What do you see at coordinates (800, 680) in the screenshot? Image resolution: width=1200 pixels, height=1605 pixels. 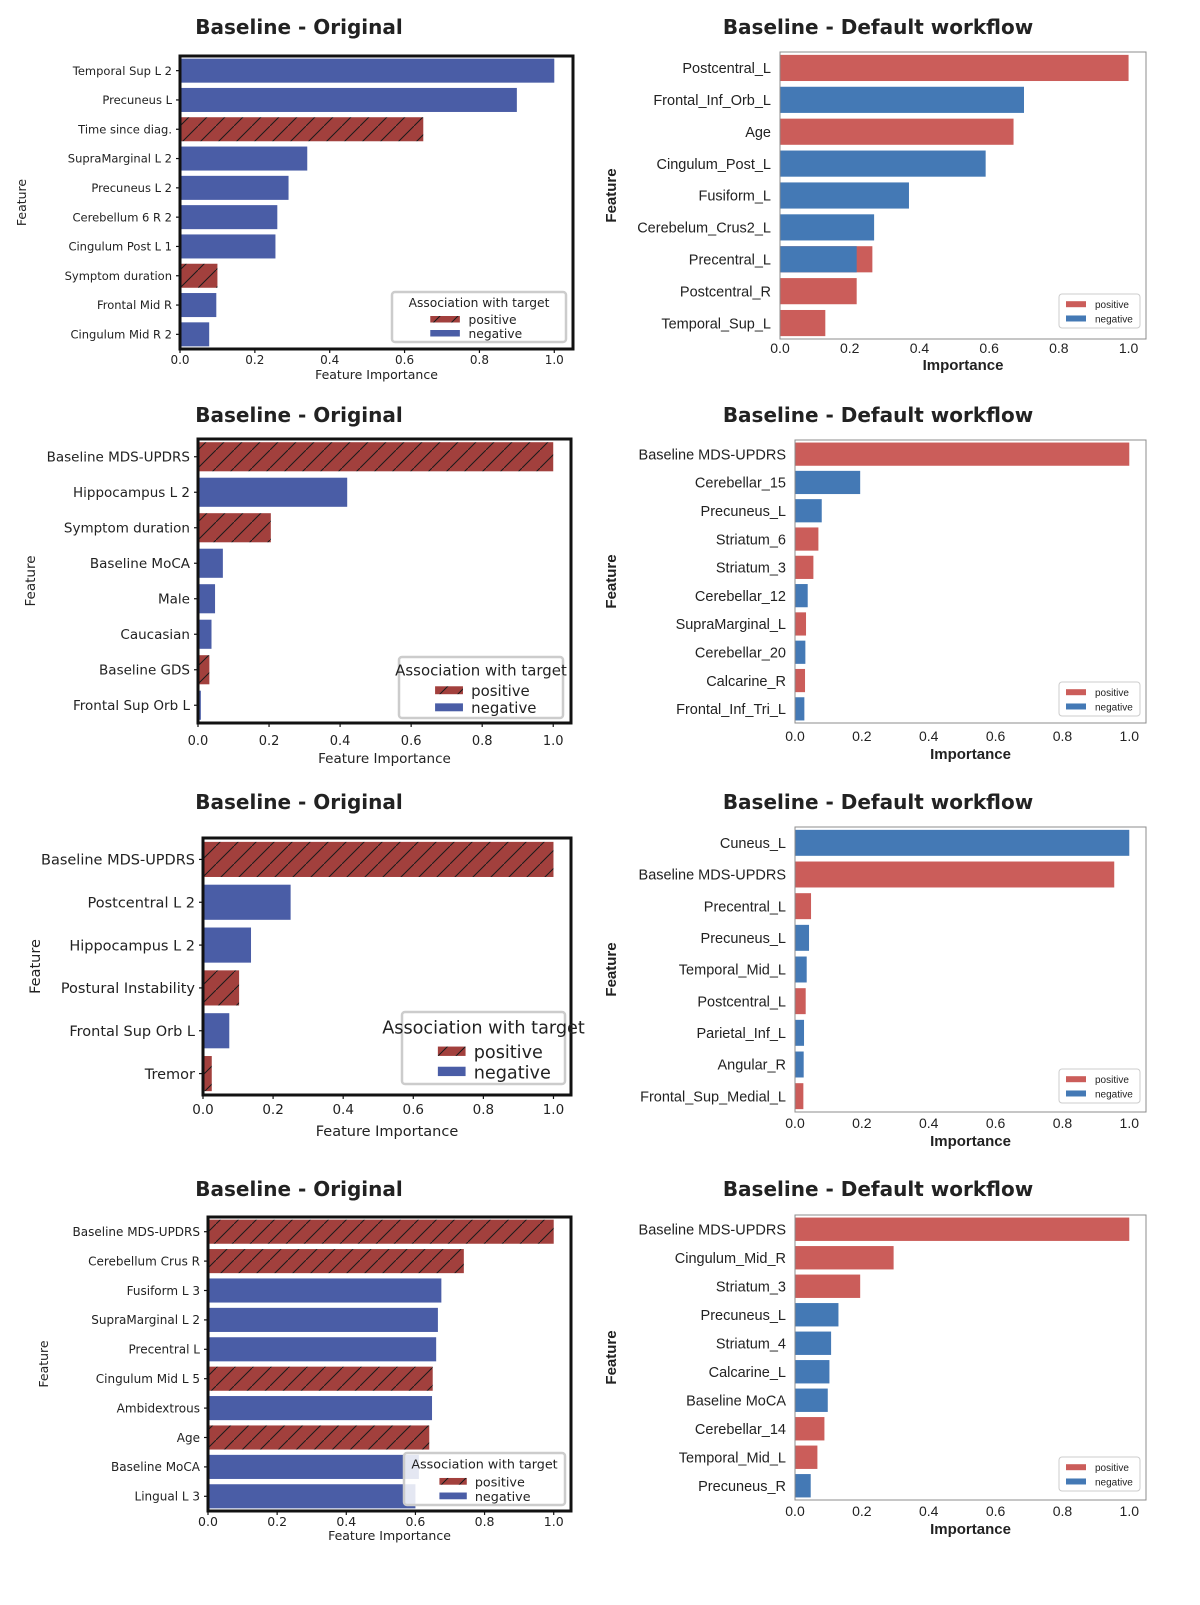 I see `bar-calcarine-r` at bounding box center [800, 680].